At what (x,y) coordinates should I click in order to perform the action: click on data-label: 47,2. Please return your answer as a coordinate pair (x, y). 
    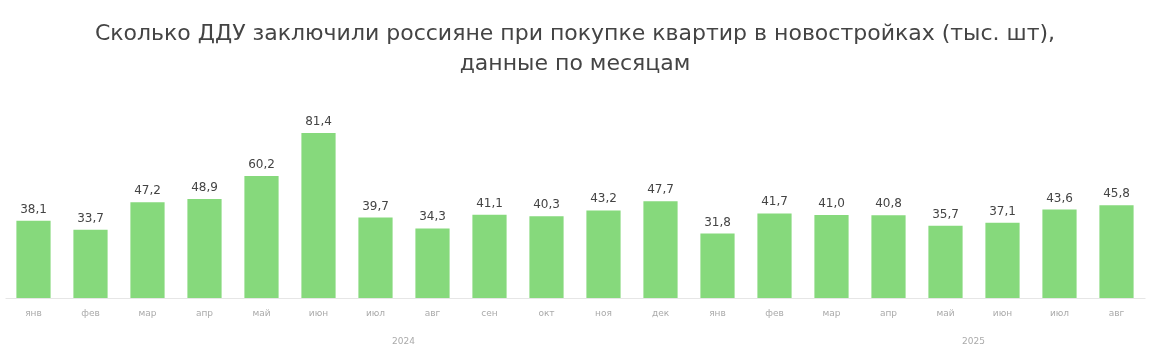
    Looking at the image, I should click on (147, 190).